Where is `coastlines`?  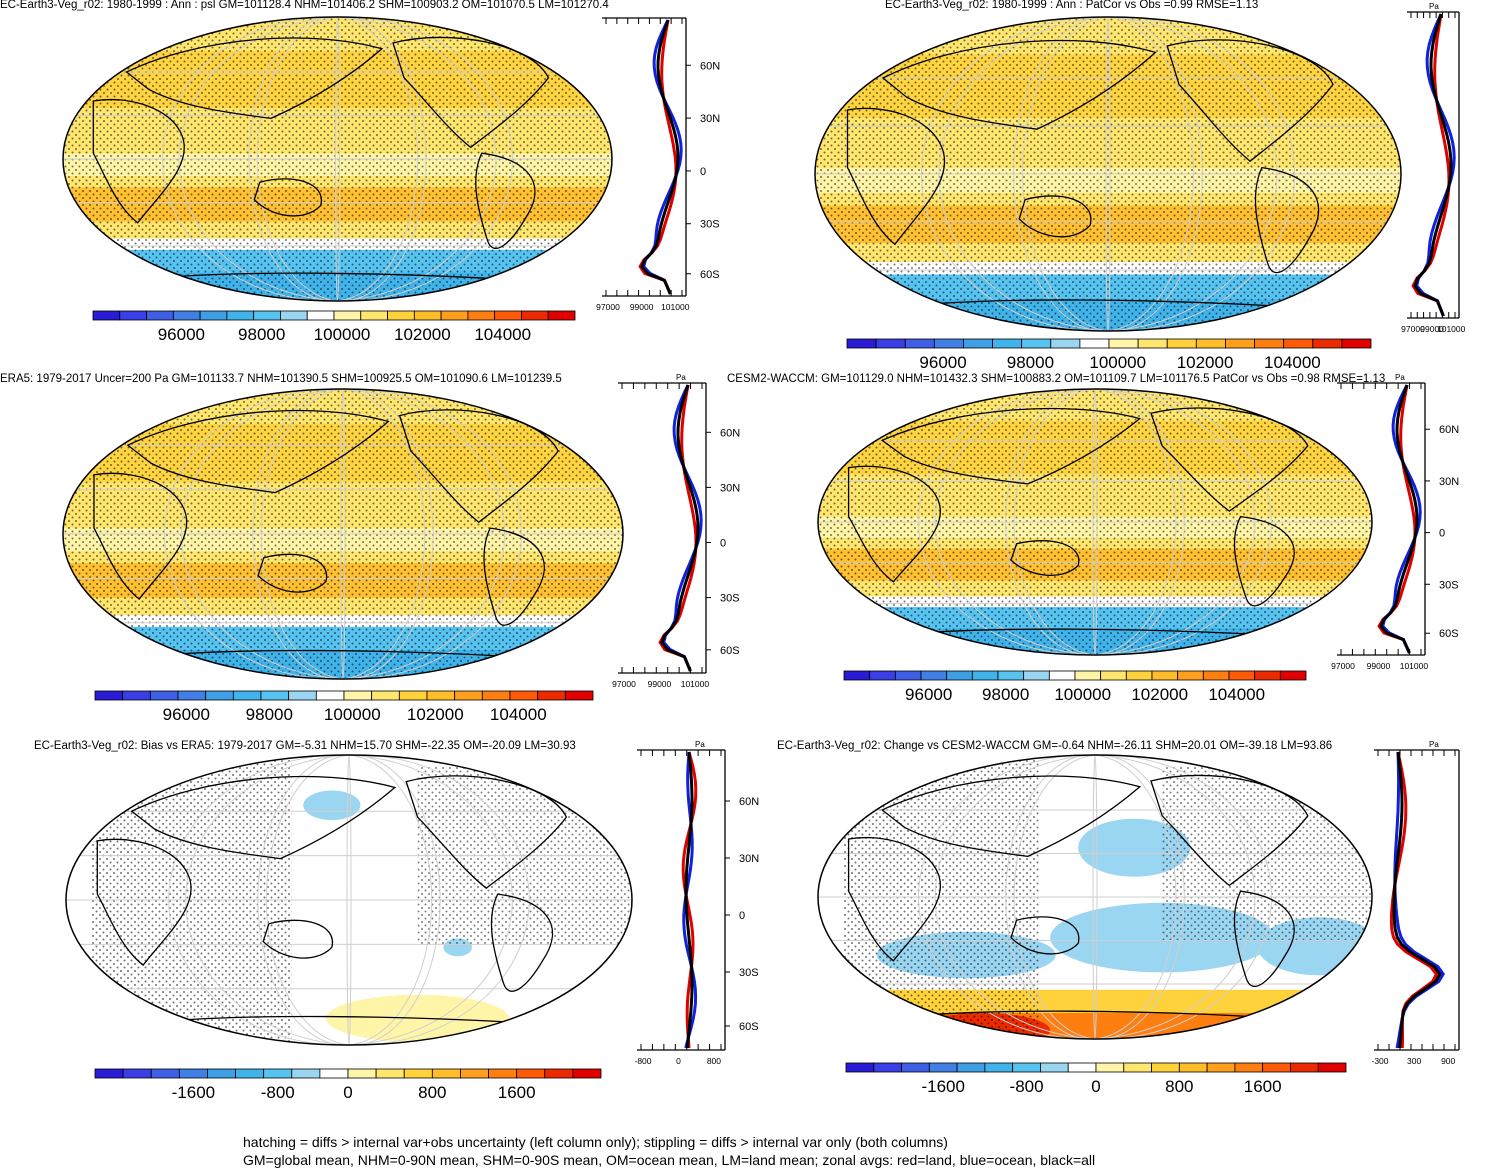
coastlines is located at coordinates (321, 159).